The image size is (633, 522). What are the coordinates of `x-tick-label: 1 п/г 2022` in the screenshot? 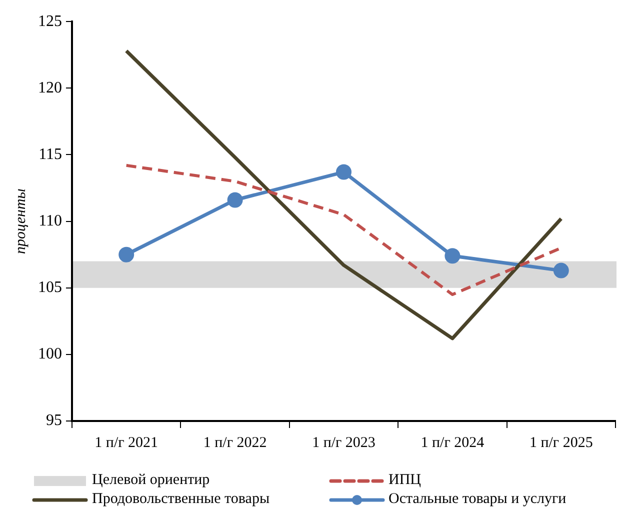 It's located at (235, 442).